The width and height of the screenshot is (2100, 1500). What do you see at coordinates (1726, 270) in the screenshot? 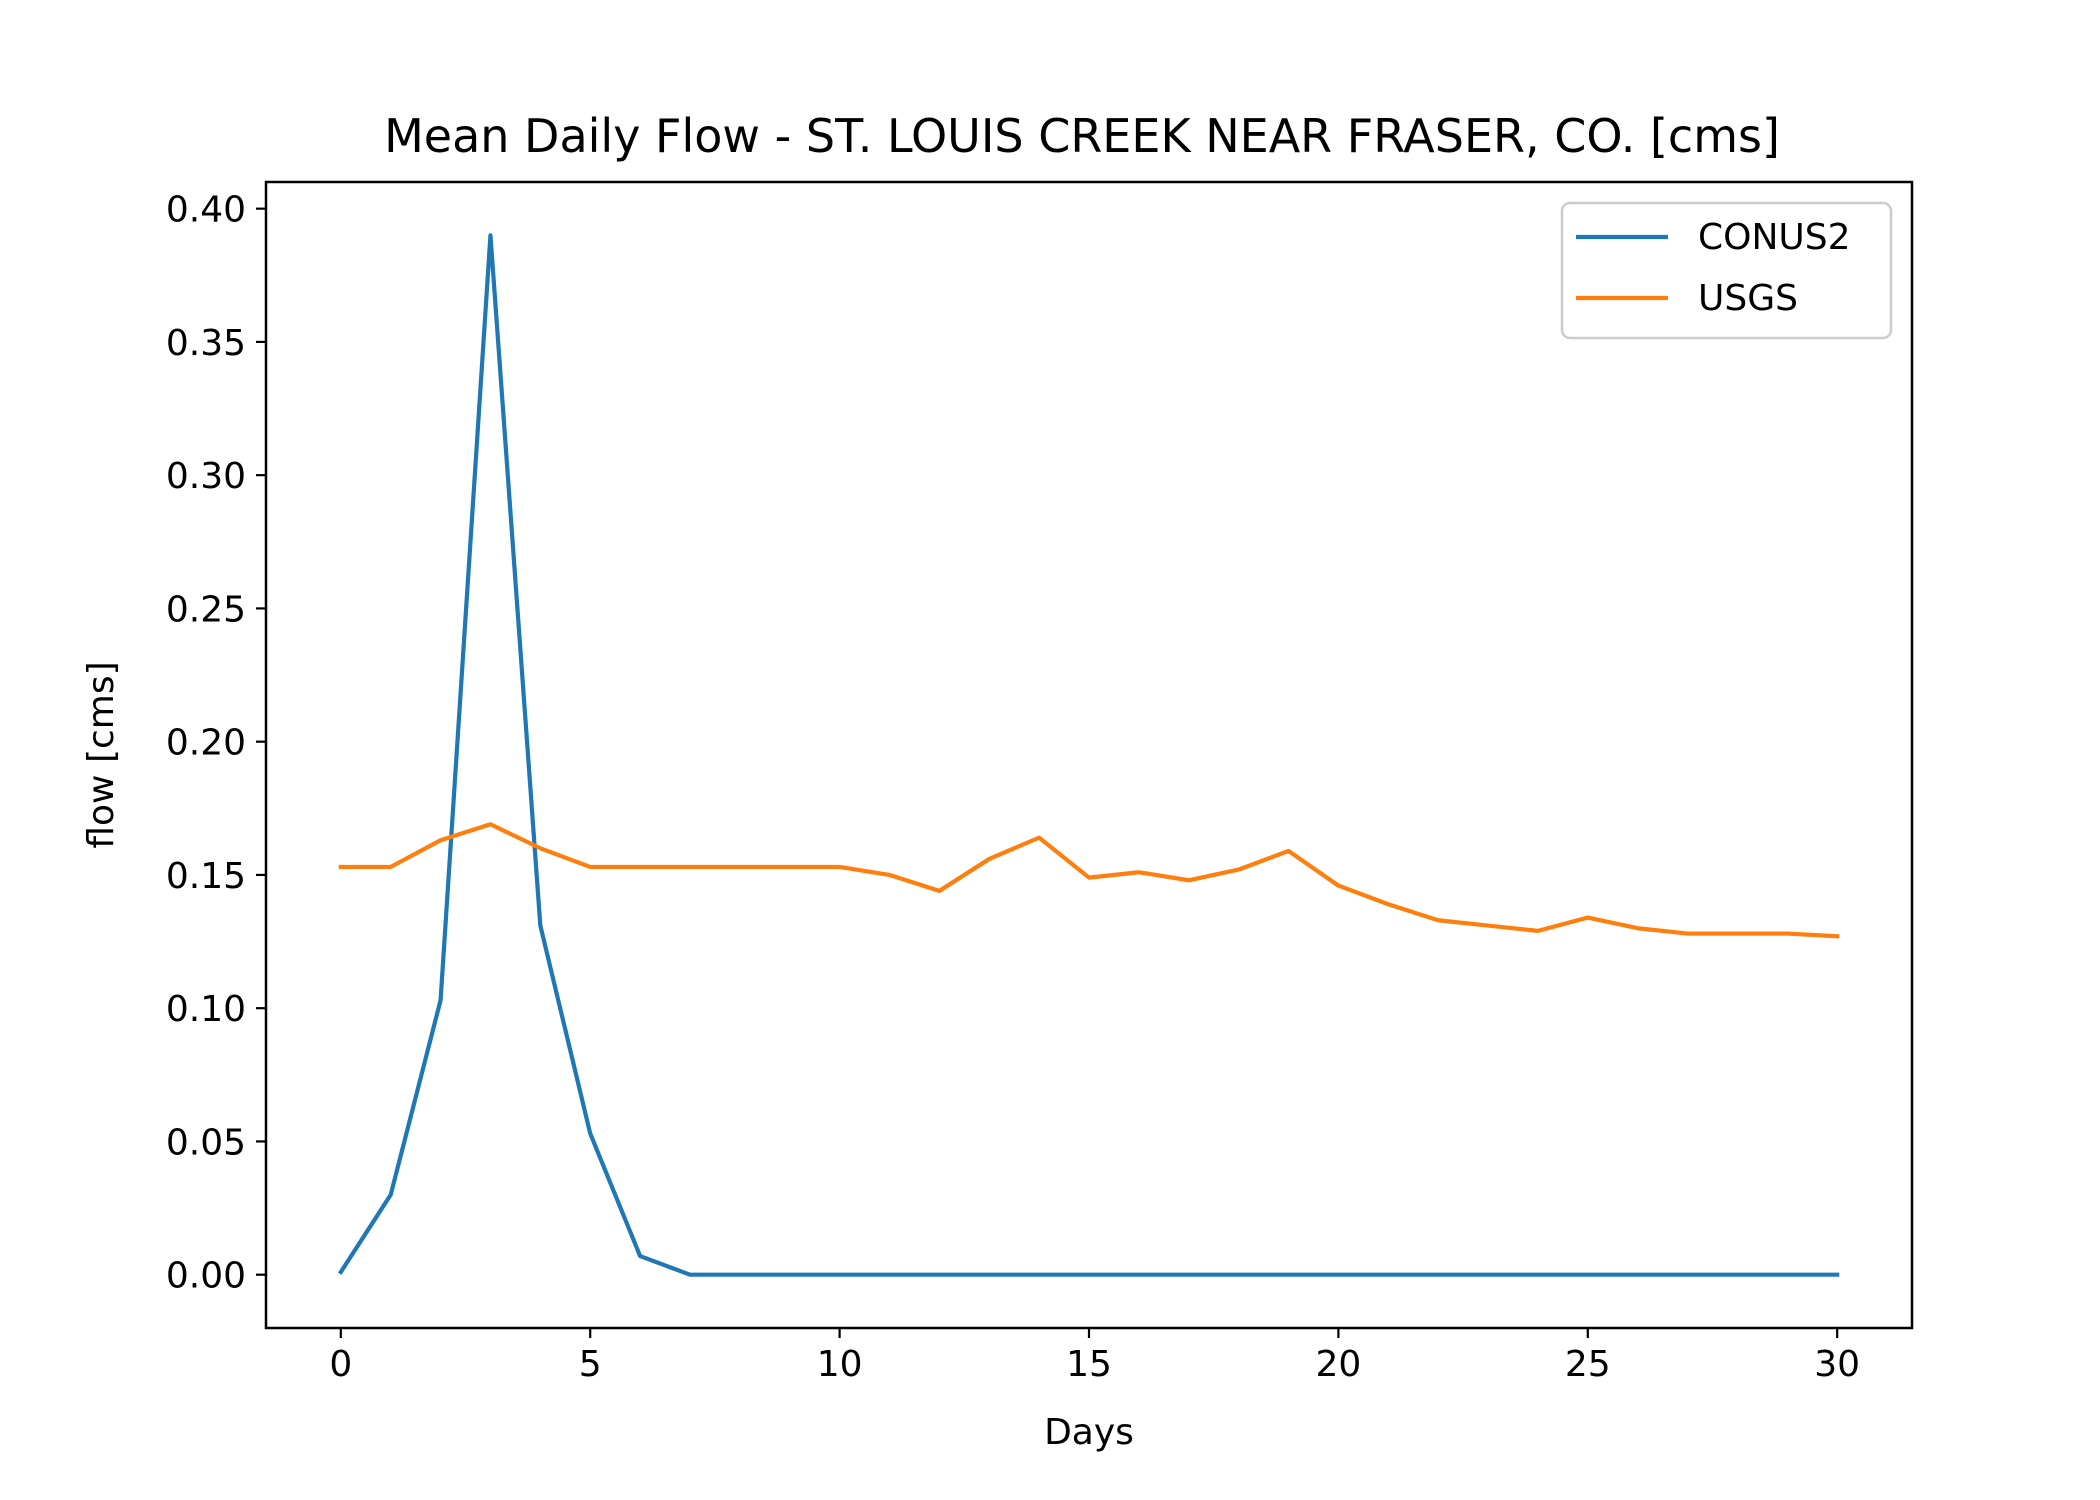
I see `legend: CONUS2 USGS` at bounding box center [1726, 270].